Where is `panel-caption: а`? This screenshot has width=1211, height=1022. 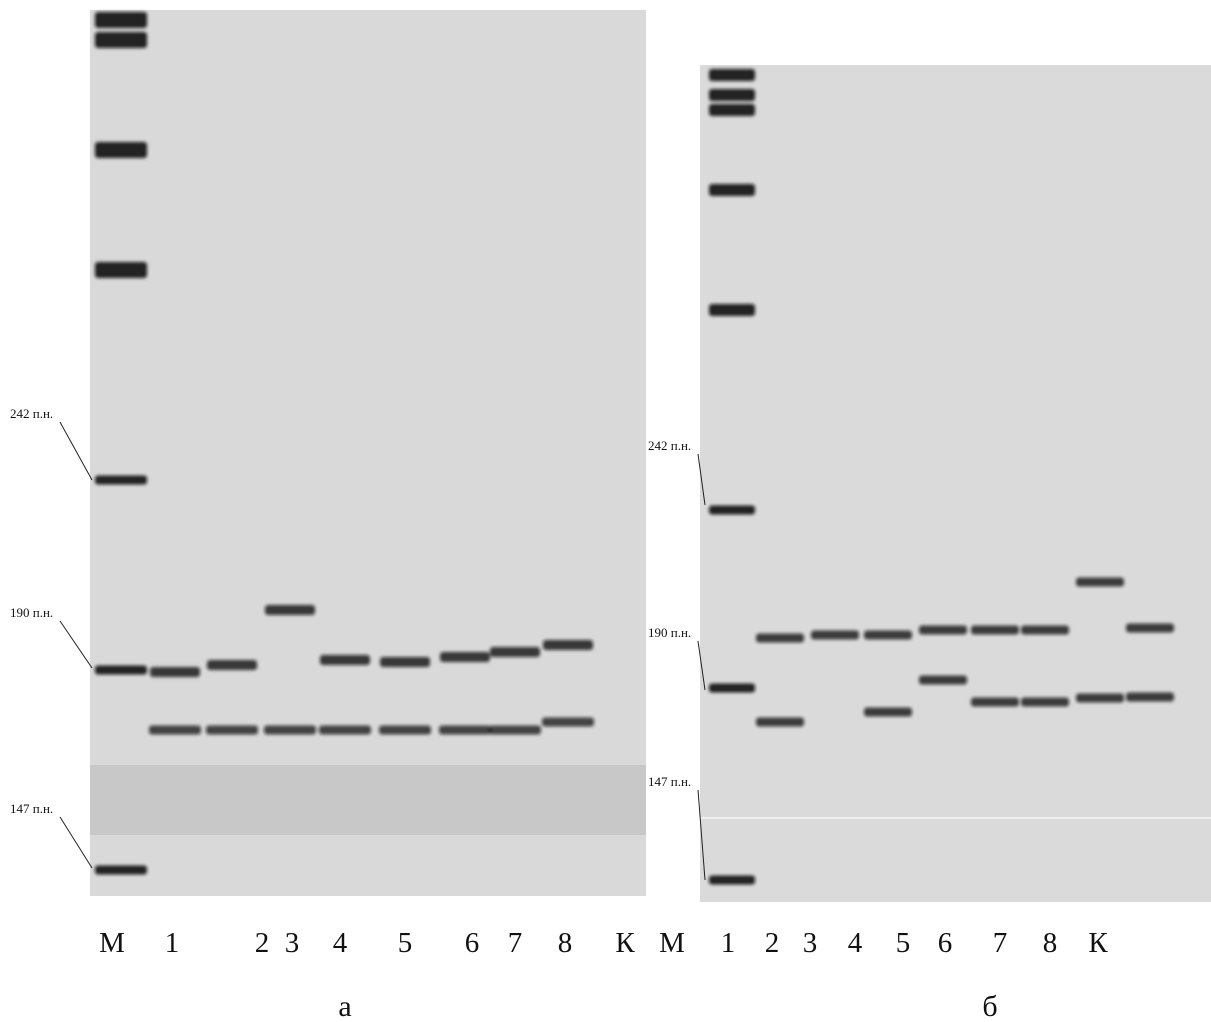 panel-caption: а is located at coordinates (344, 1006).